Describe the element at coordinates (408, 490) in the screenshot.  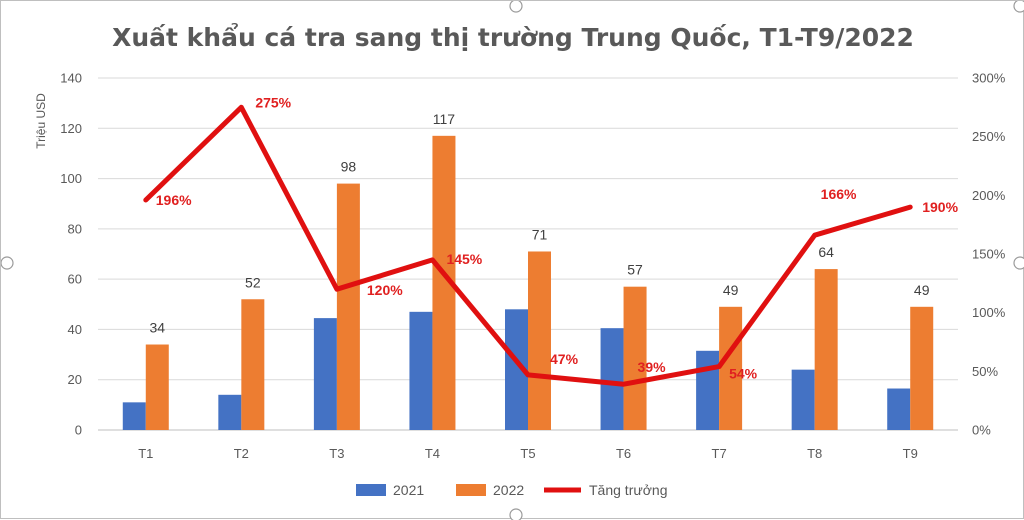
I see `legend-label-2021: 2021` at that location.